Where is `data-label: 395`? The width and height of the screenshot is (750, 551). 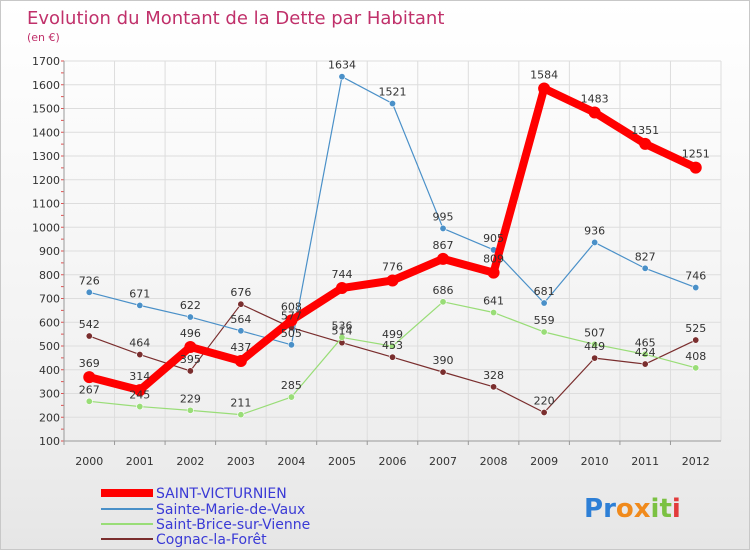
data-label: 395 is located at coordinates (190, 359).